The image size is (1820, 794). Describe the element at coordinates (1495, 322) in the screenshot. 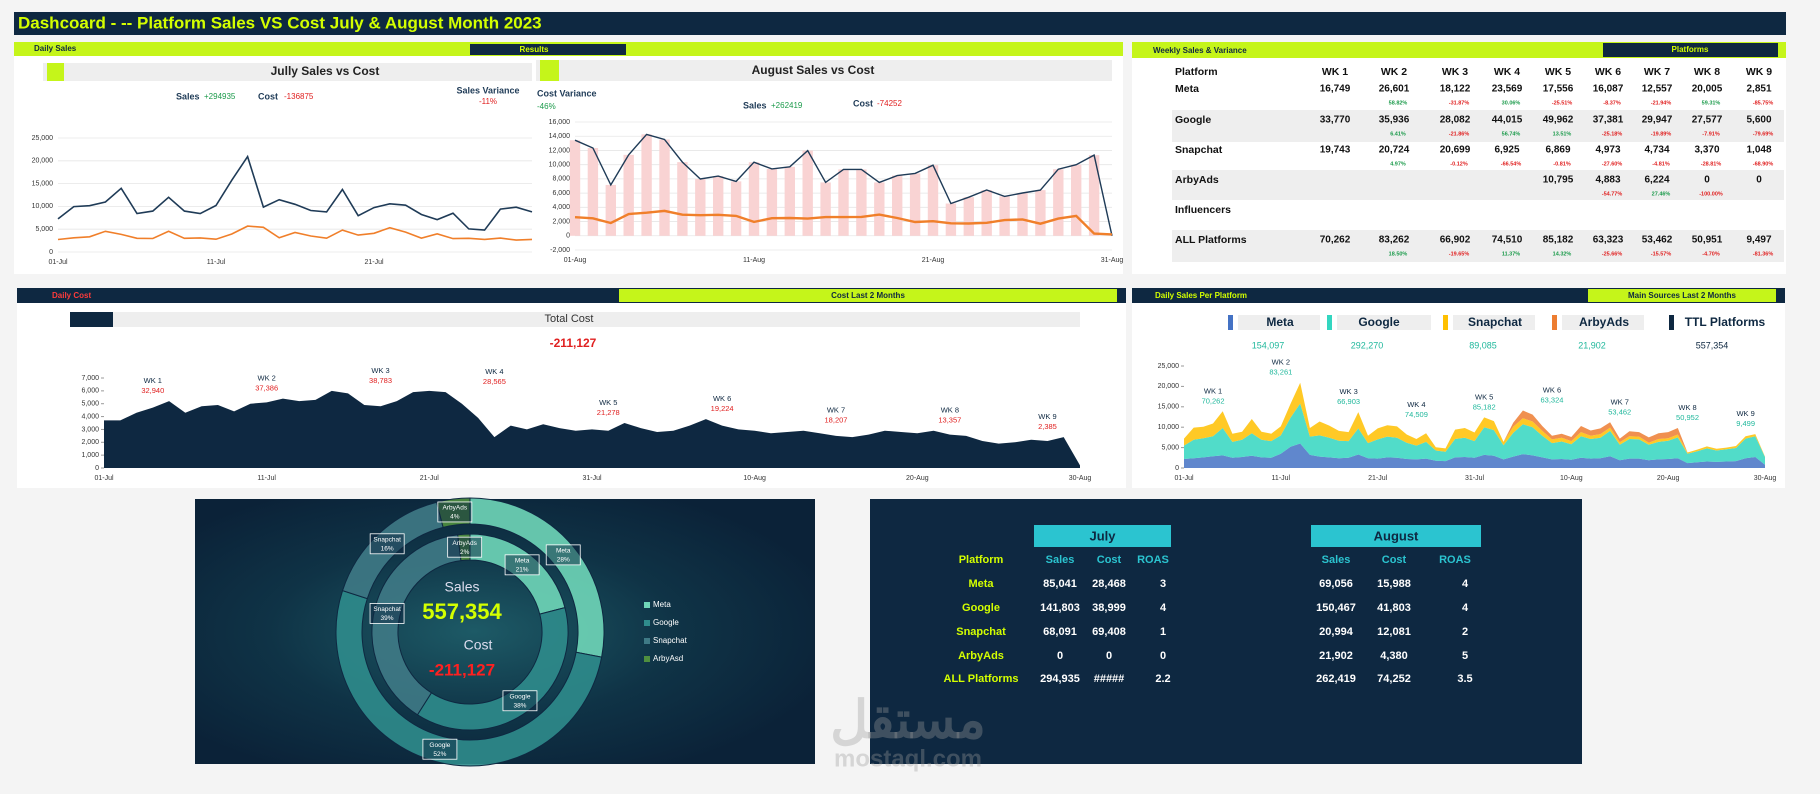

I see `legend-label: Snapchat` at that location.